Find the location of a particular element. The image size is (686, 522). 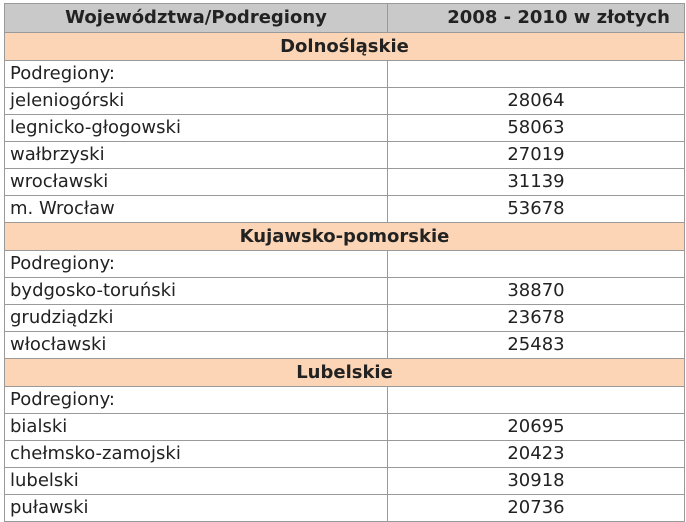

region-row: Kujawsko-pomorskie is located at coordinates (344, 236).